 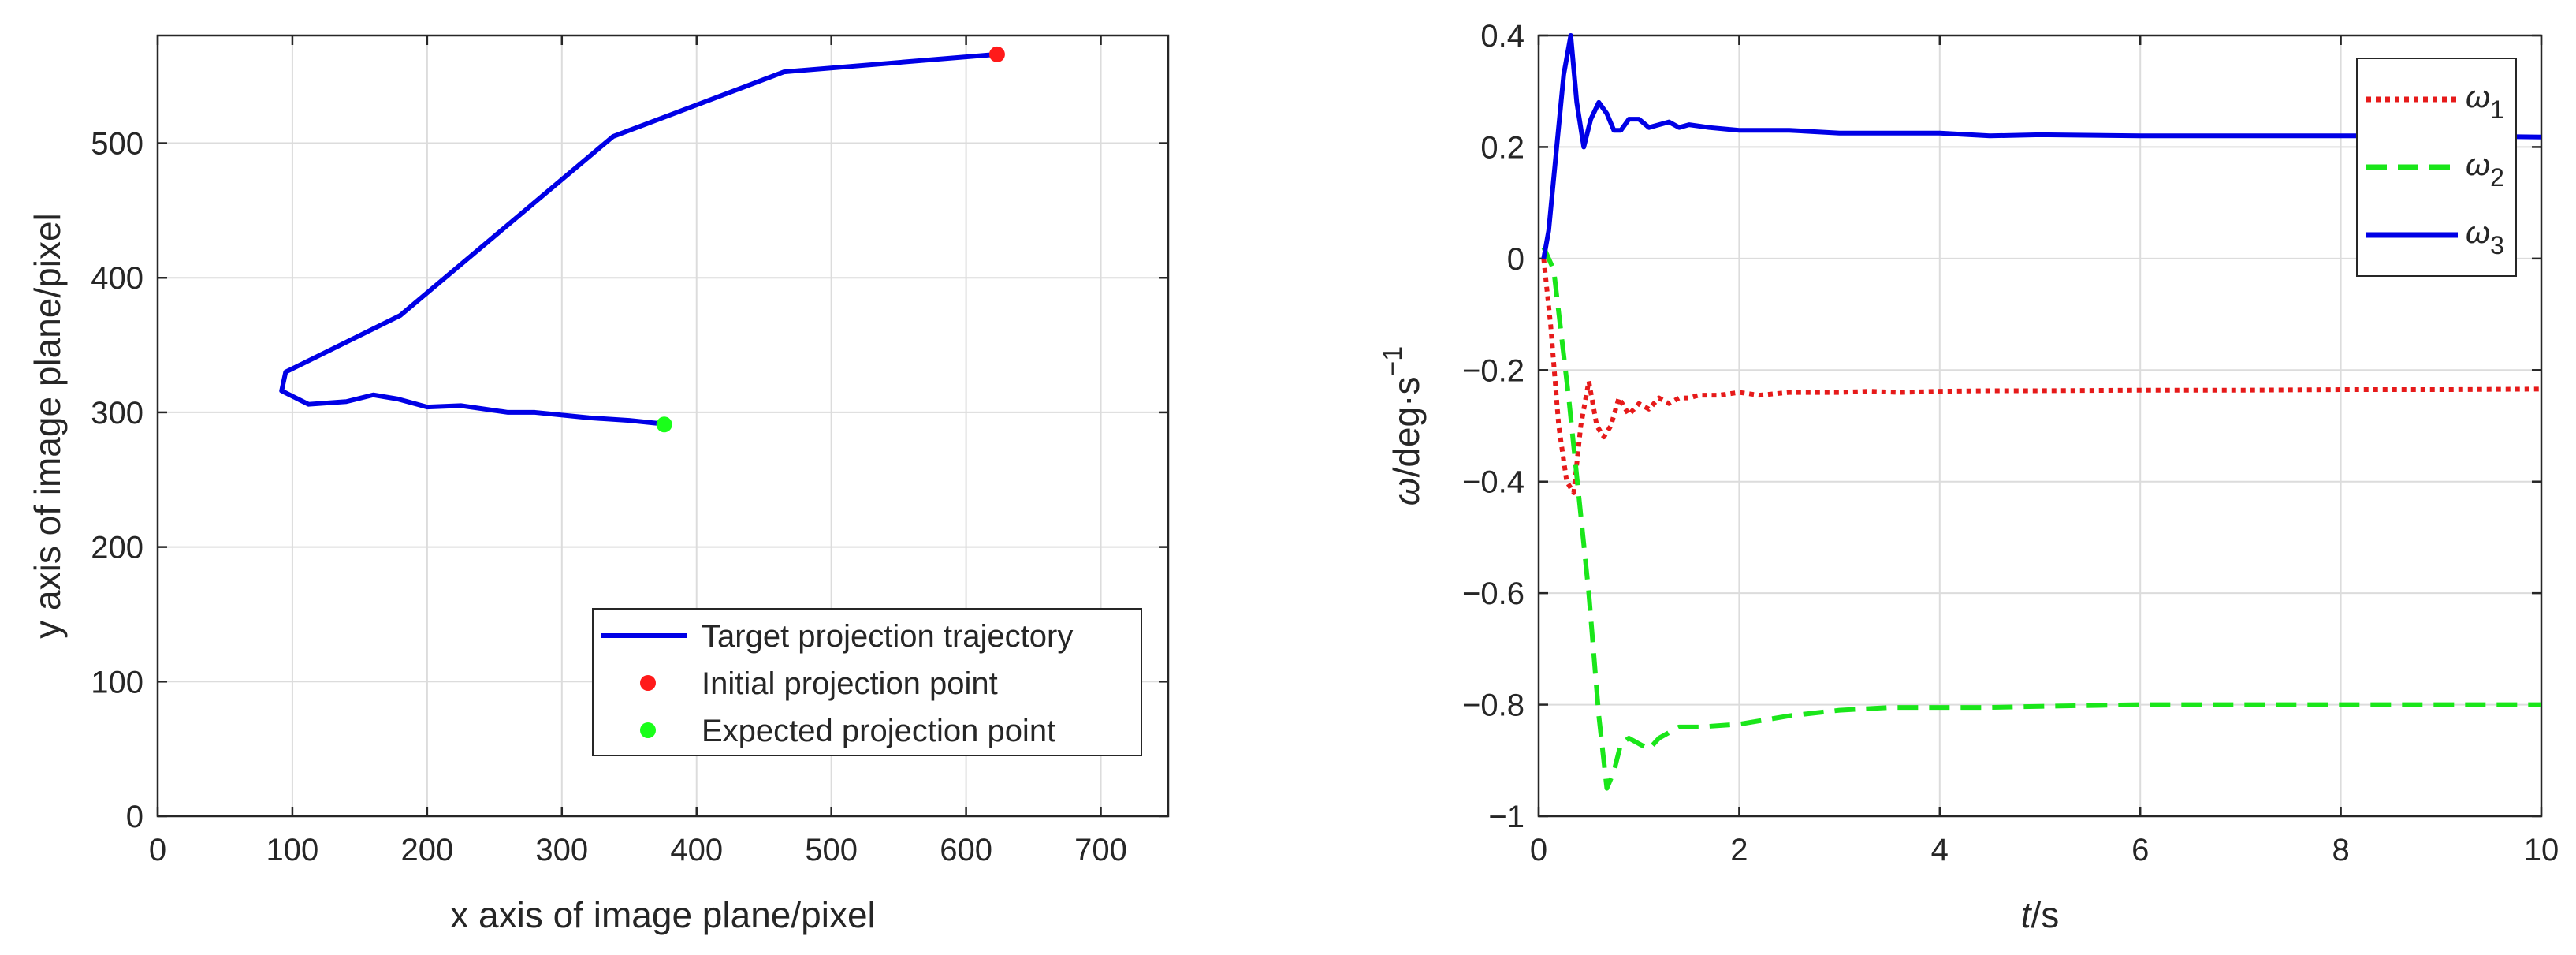 I want to click on left-x-tick-label: 100, so click(x=292, y=850).